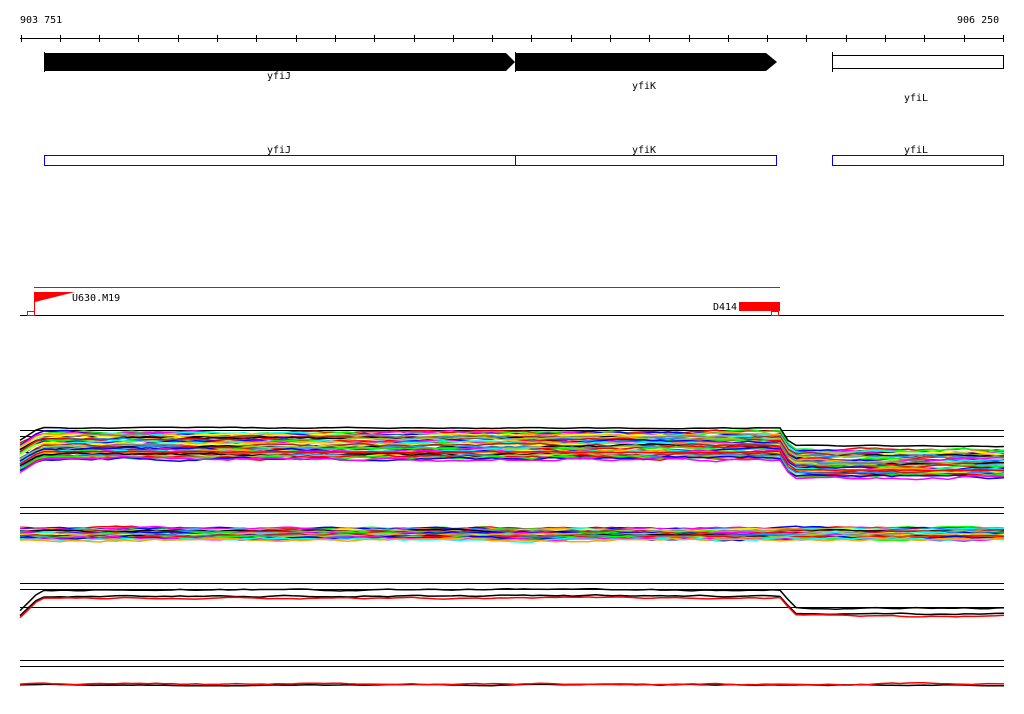 The width and height of the screenshot is (1024, 714). I want to click on probe-label: D414, so click(725, 307).